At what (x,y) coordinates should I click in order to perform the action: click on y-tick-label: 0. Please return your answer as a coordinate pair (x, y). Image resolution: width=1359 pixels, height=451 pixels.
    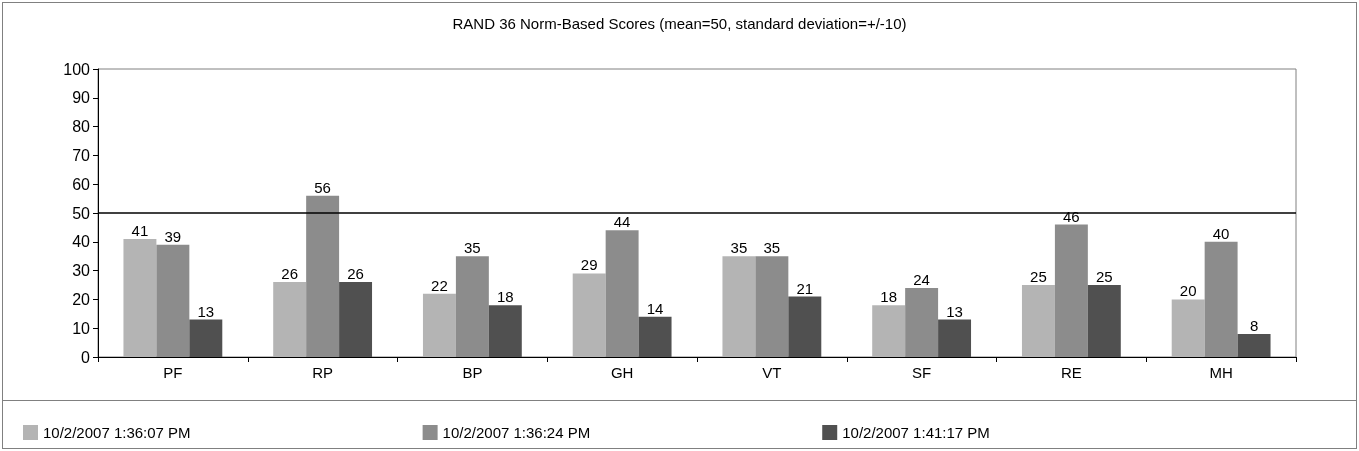
    Looking at the image, I should click on (86, 357).